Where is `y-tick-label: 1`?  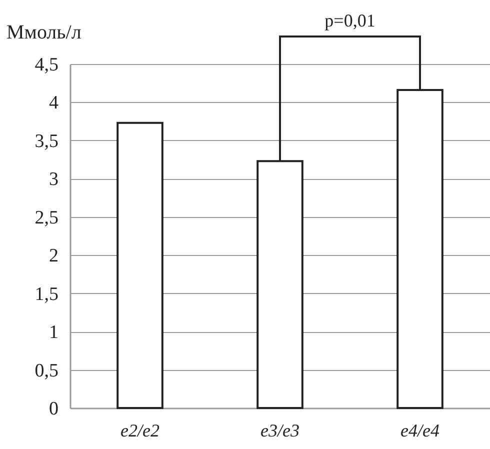
y-tick-label: 1 is located at coordinates (53, 333).